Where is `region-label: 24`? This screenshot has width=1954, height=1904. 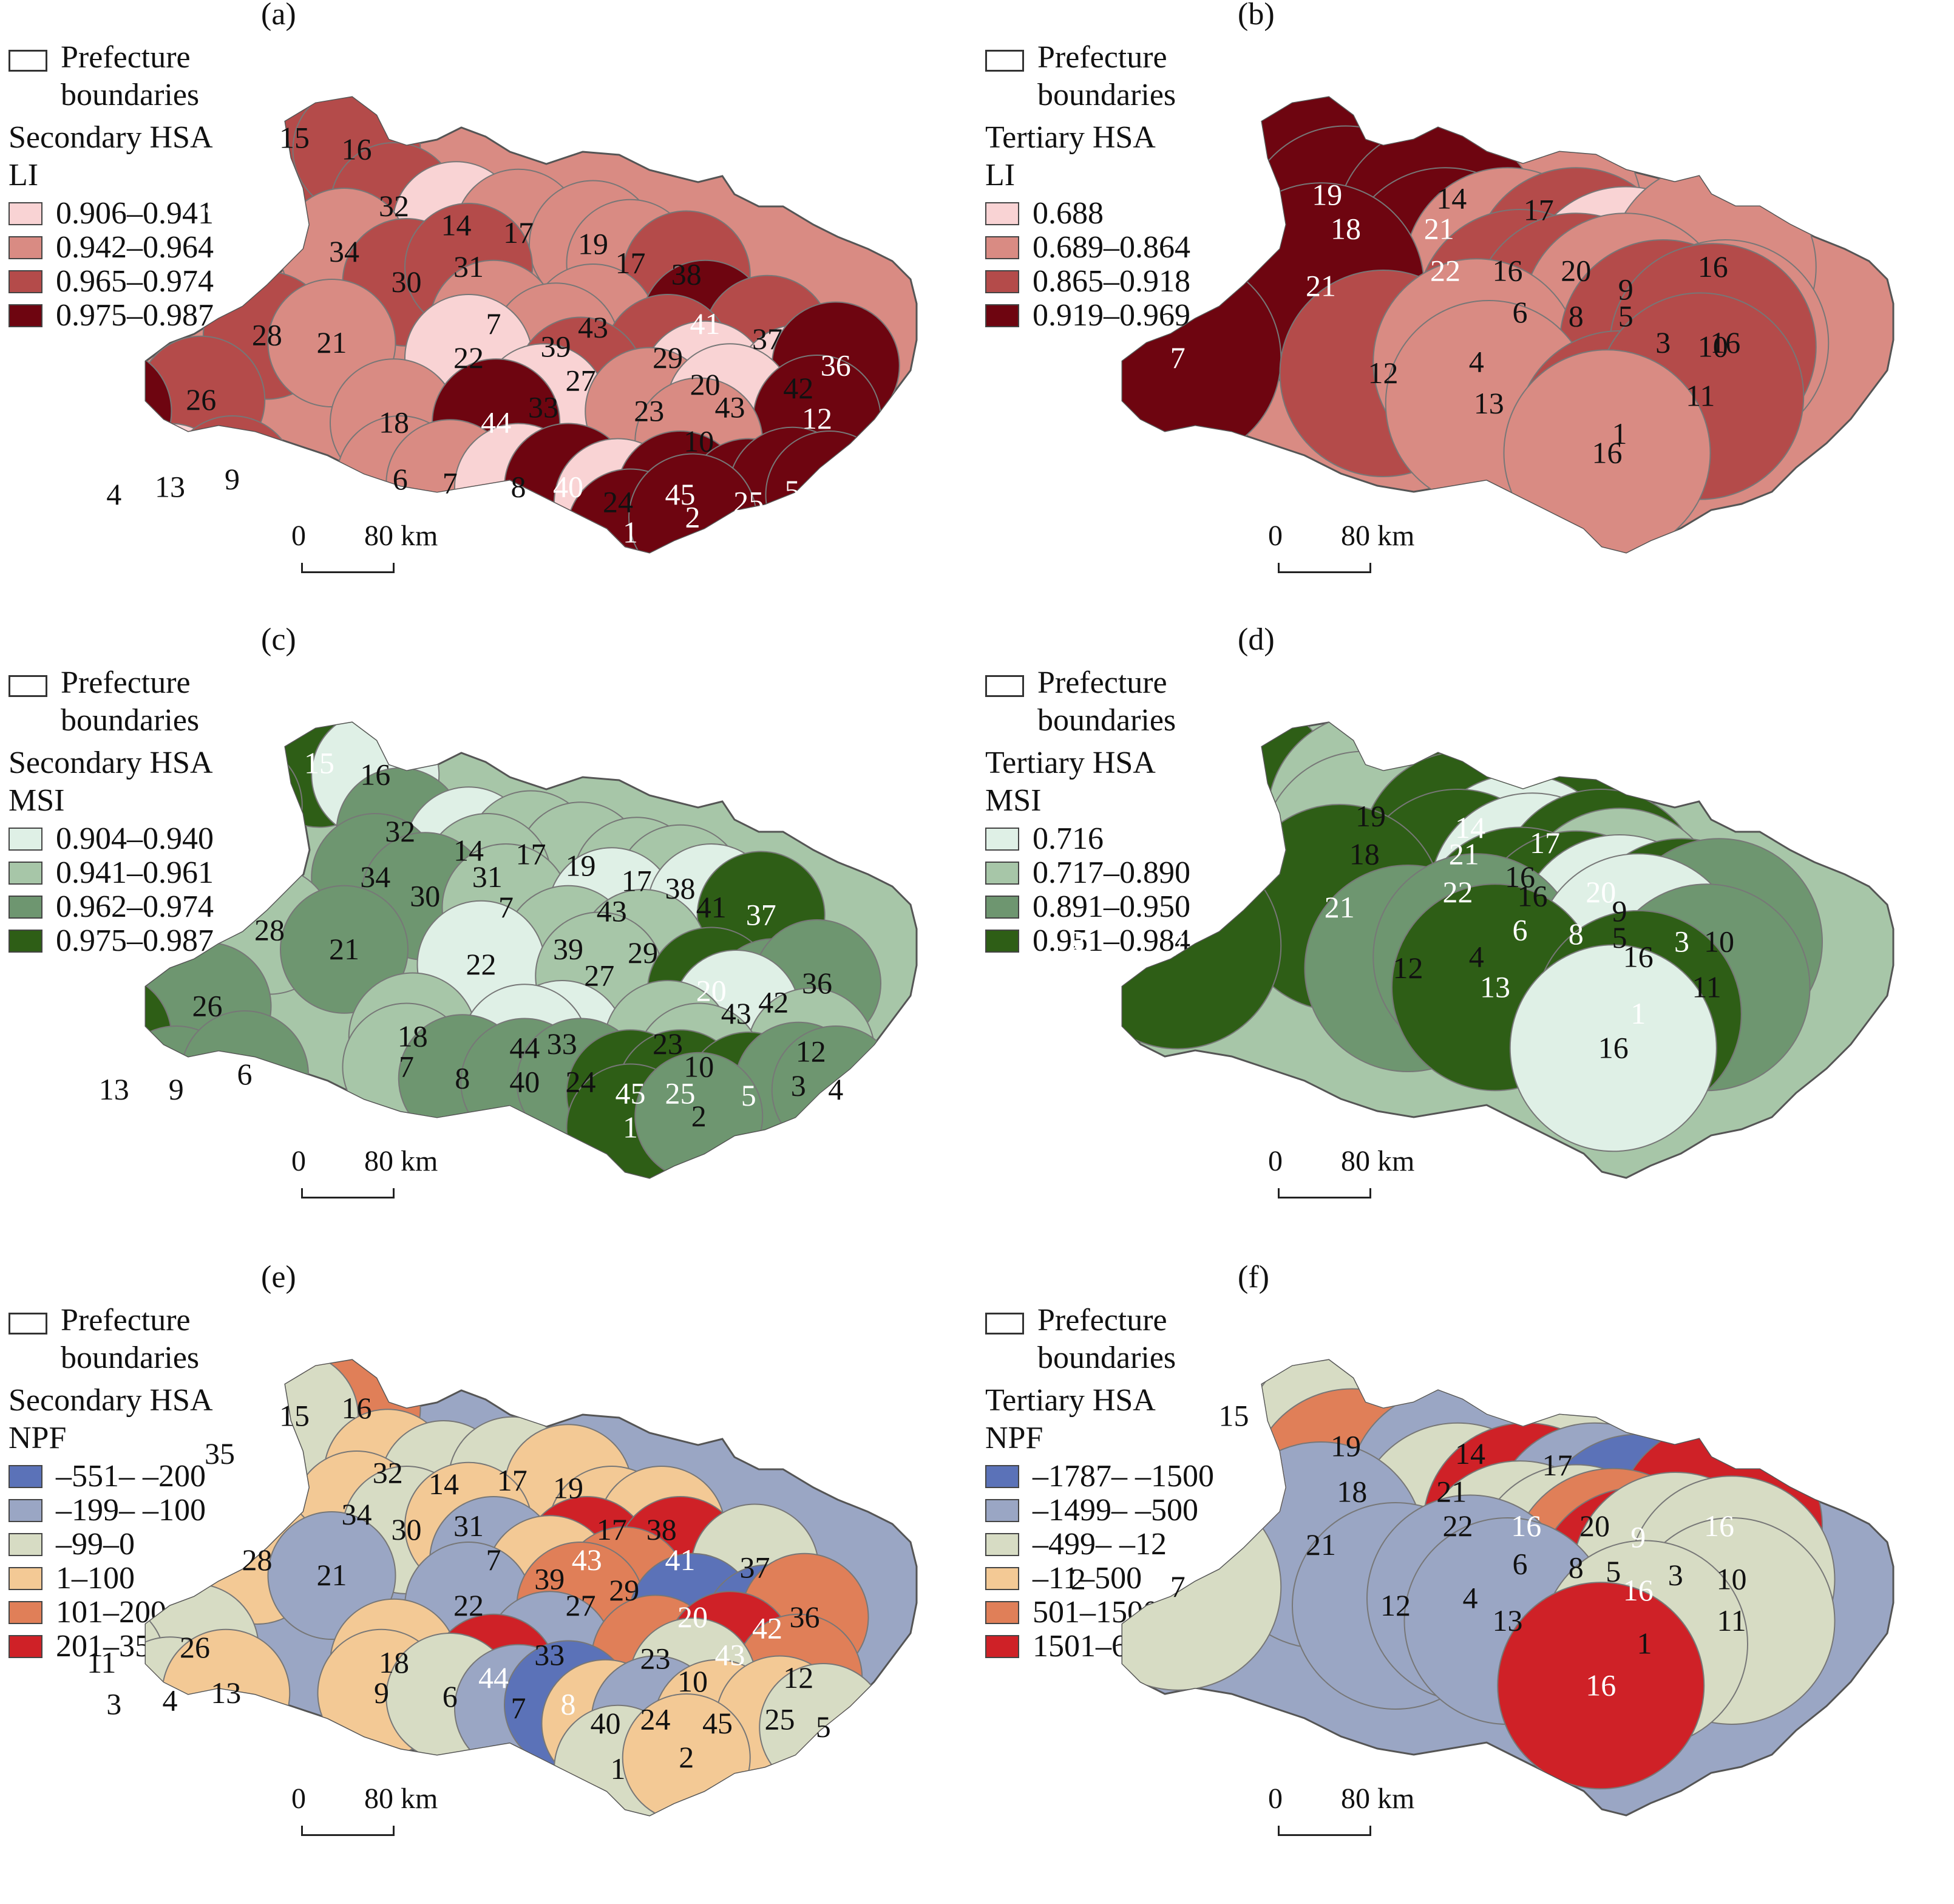
region-label: 24 is located at coordinates (618, 502).